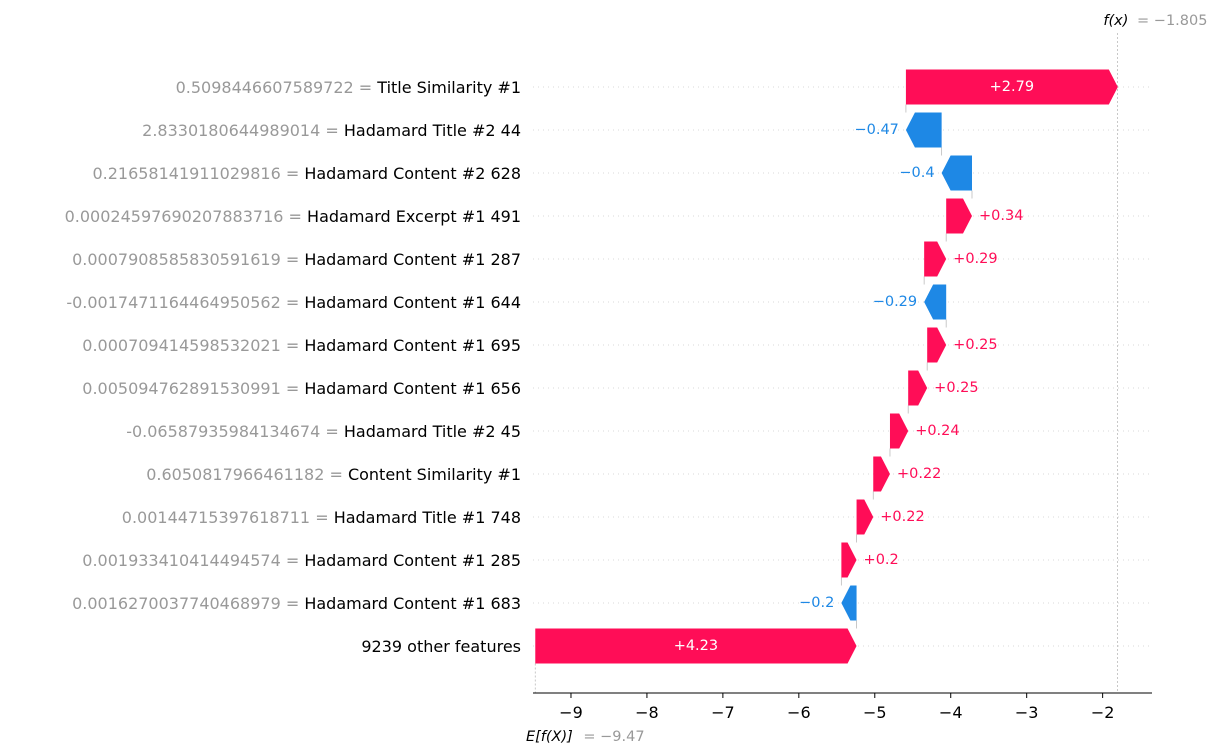 Image resolution: width=1225 pixels, height=754 pixels. What do you see at coordinates (448, 87) in the screenshot?
I see `feature-name: Title Similarity #1` at bounding box center [448, 87].